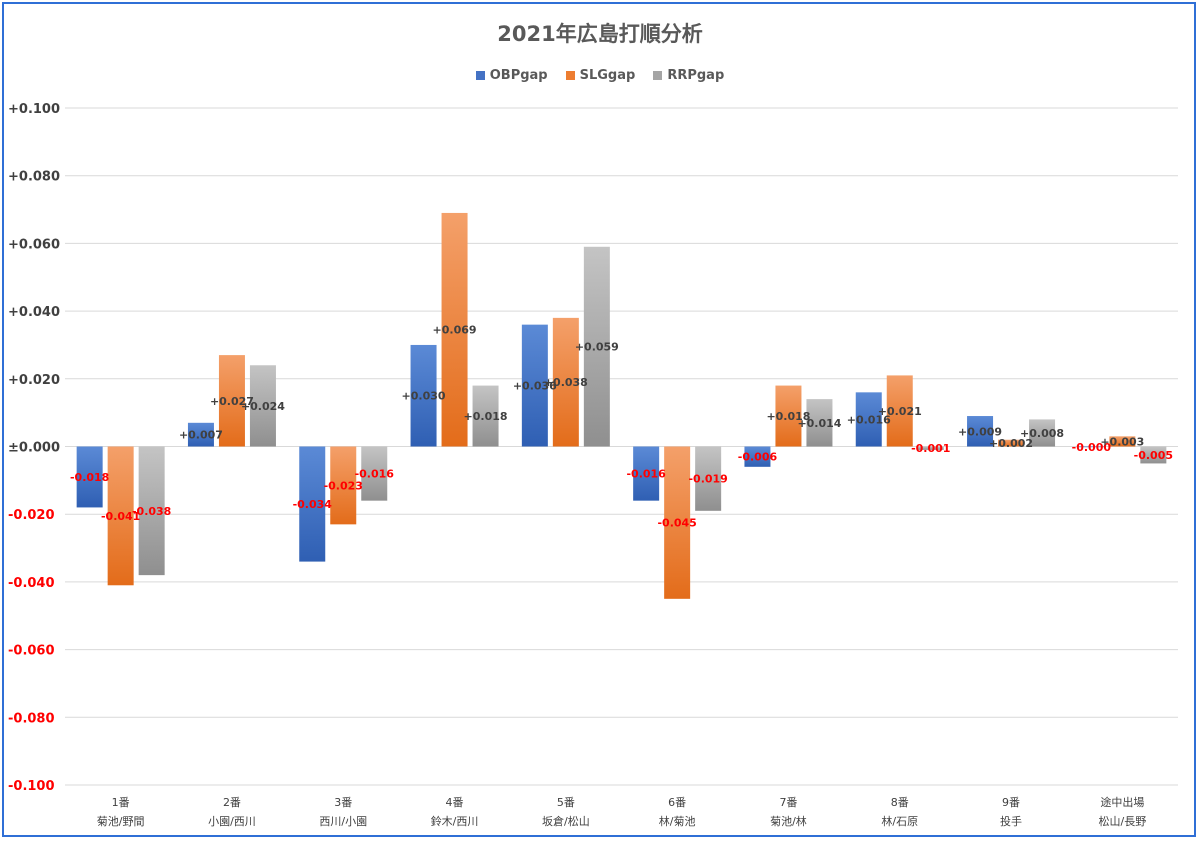 This screenshot has height=841, width=1200. I want to click on y-tick-label: -0.040, so click(31, 583).